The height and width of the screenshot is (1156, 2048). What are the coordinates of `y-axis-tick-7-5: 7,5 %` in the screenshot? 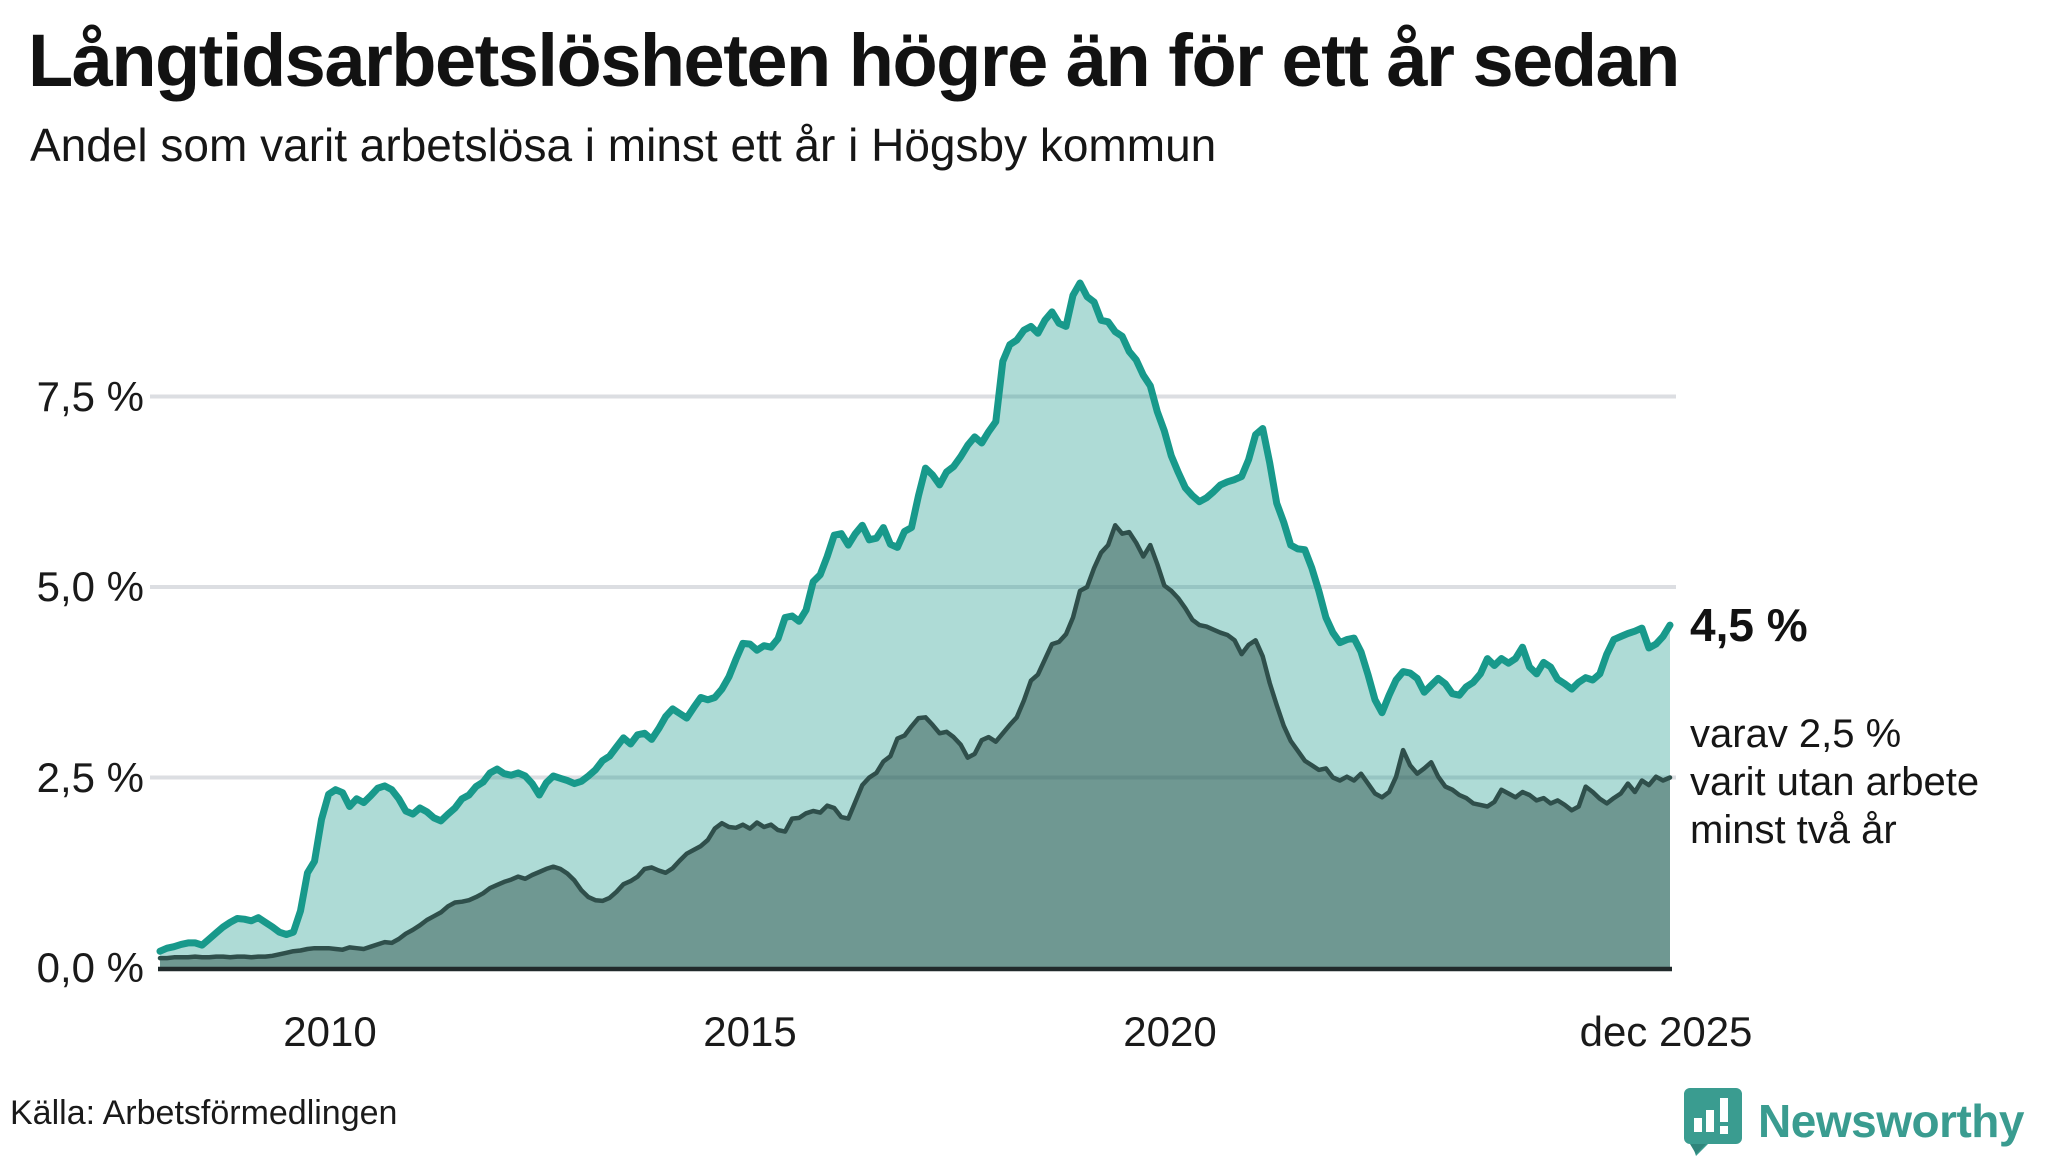 It's located at (90, 396).